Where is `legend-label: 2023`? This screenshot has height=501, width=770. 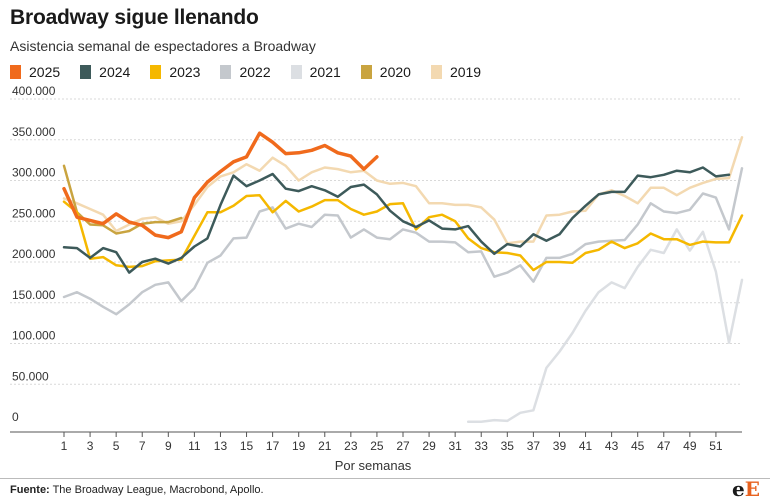
legend-label: 2023 is located at coordinates (185, 72).